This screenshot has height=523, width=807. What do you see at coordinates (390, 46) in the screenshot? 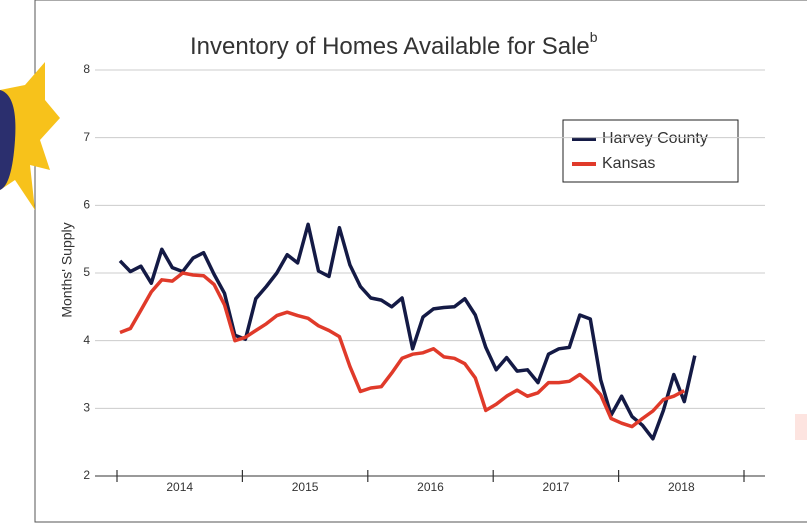
I see `title-text: Inventory of Homes Available for Sale` at bounding box center [390, 46].